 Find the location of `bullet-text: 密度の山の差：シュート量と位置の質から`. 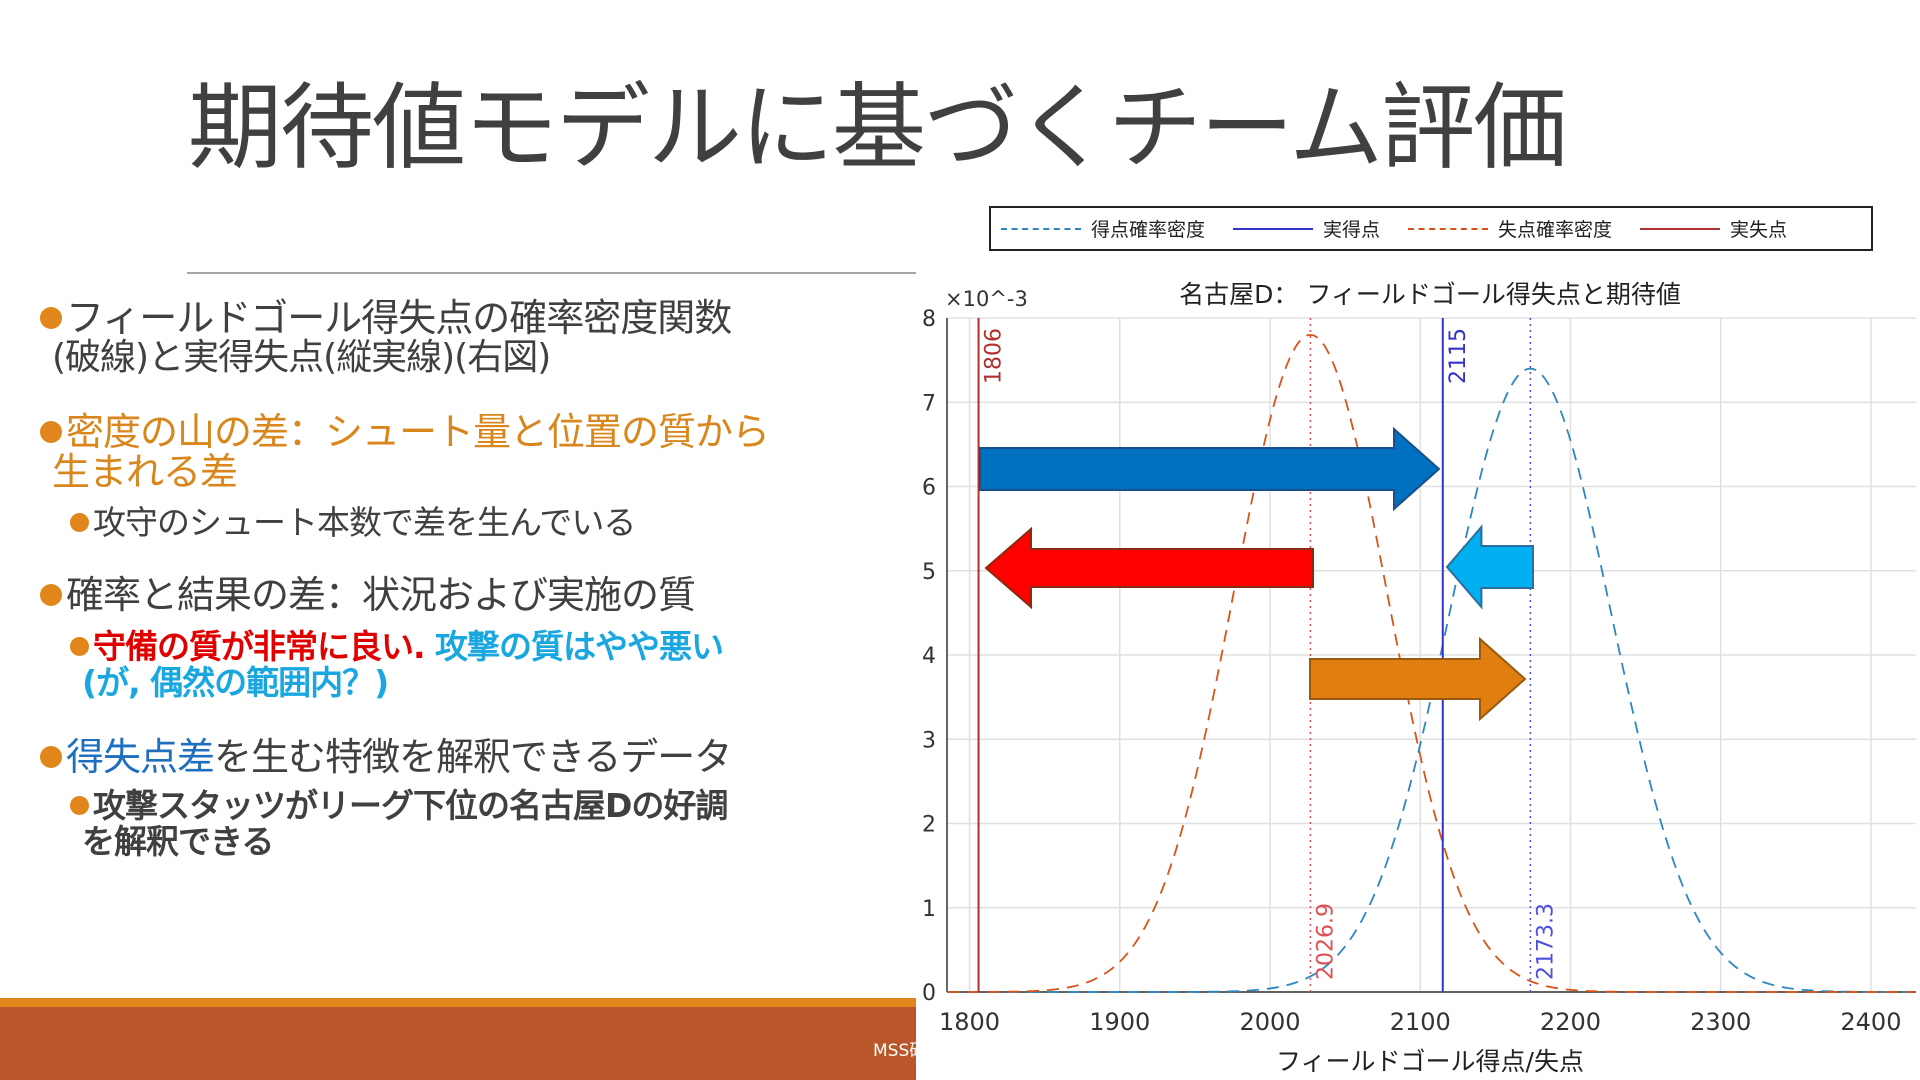

bullet-text: 密度の山の差：シュート量と位置の質から is located at coordinates (418, 432).